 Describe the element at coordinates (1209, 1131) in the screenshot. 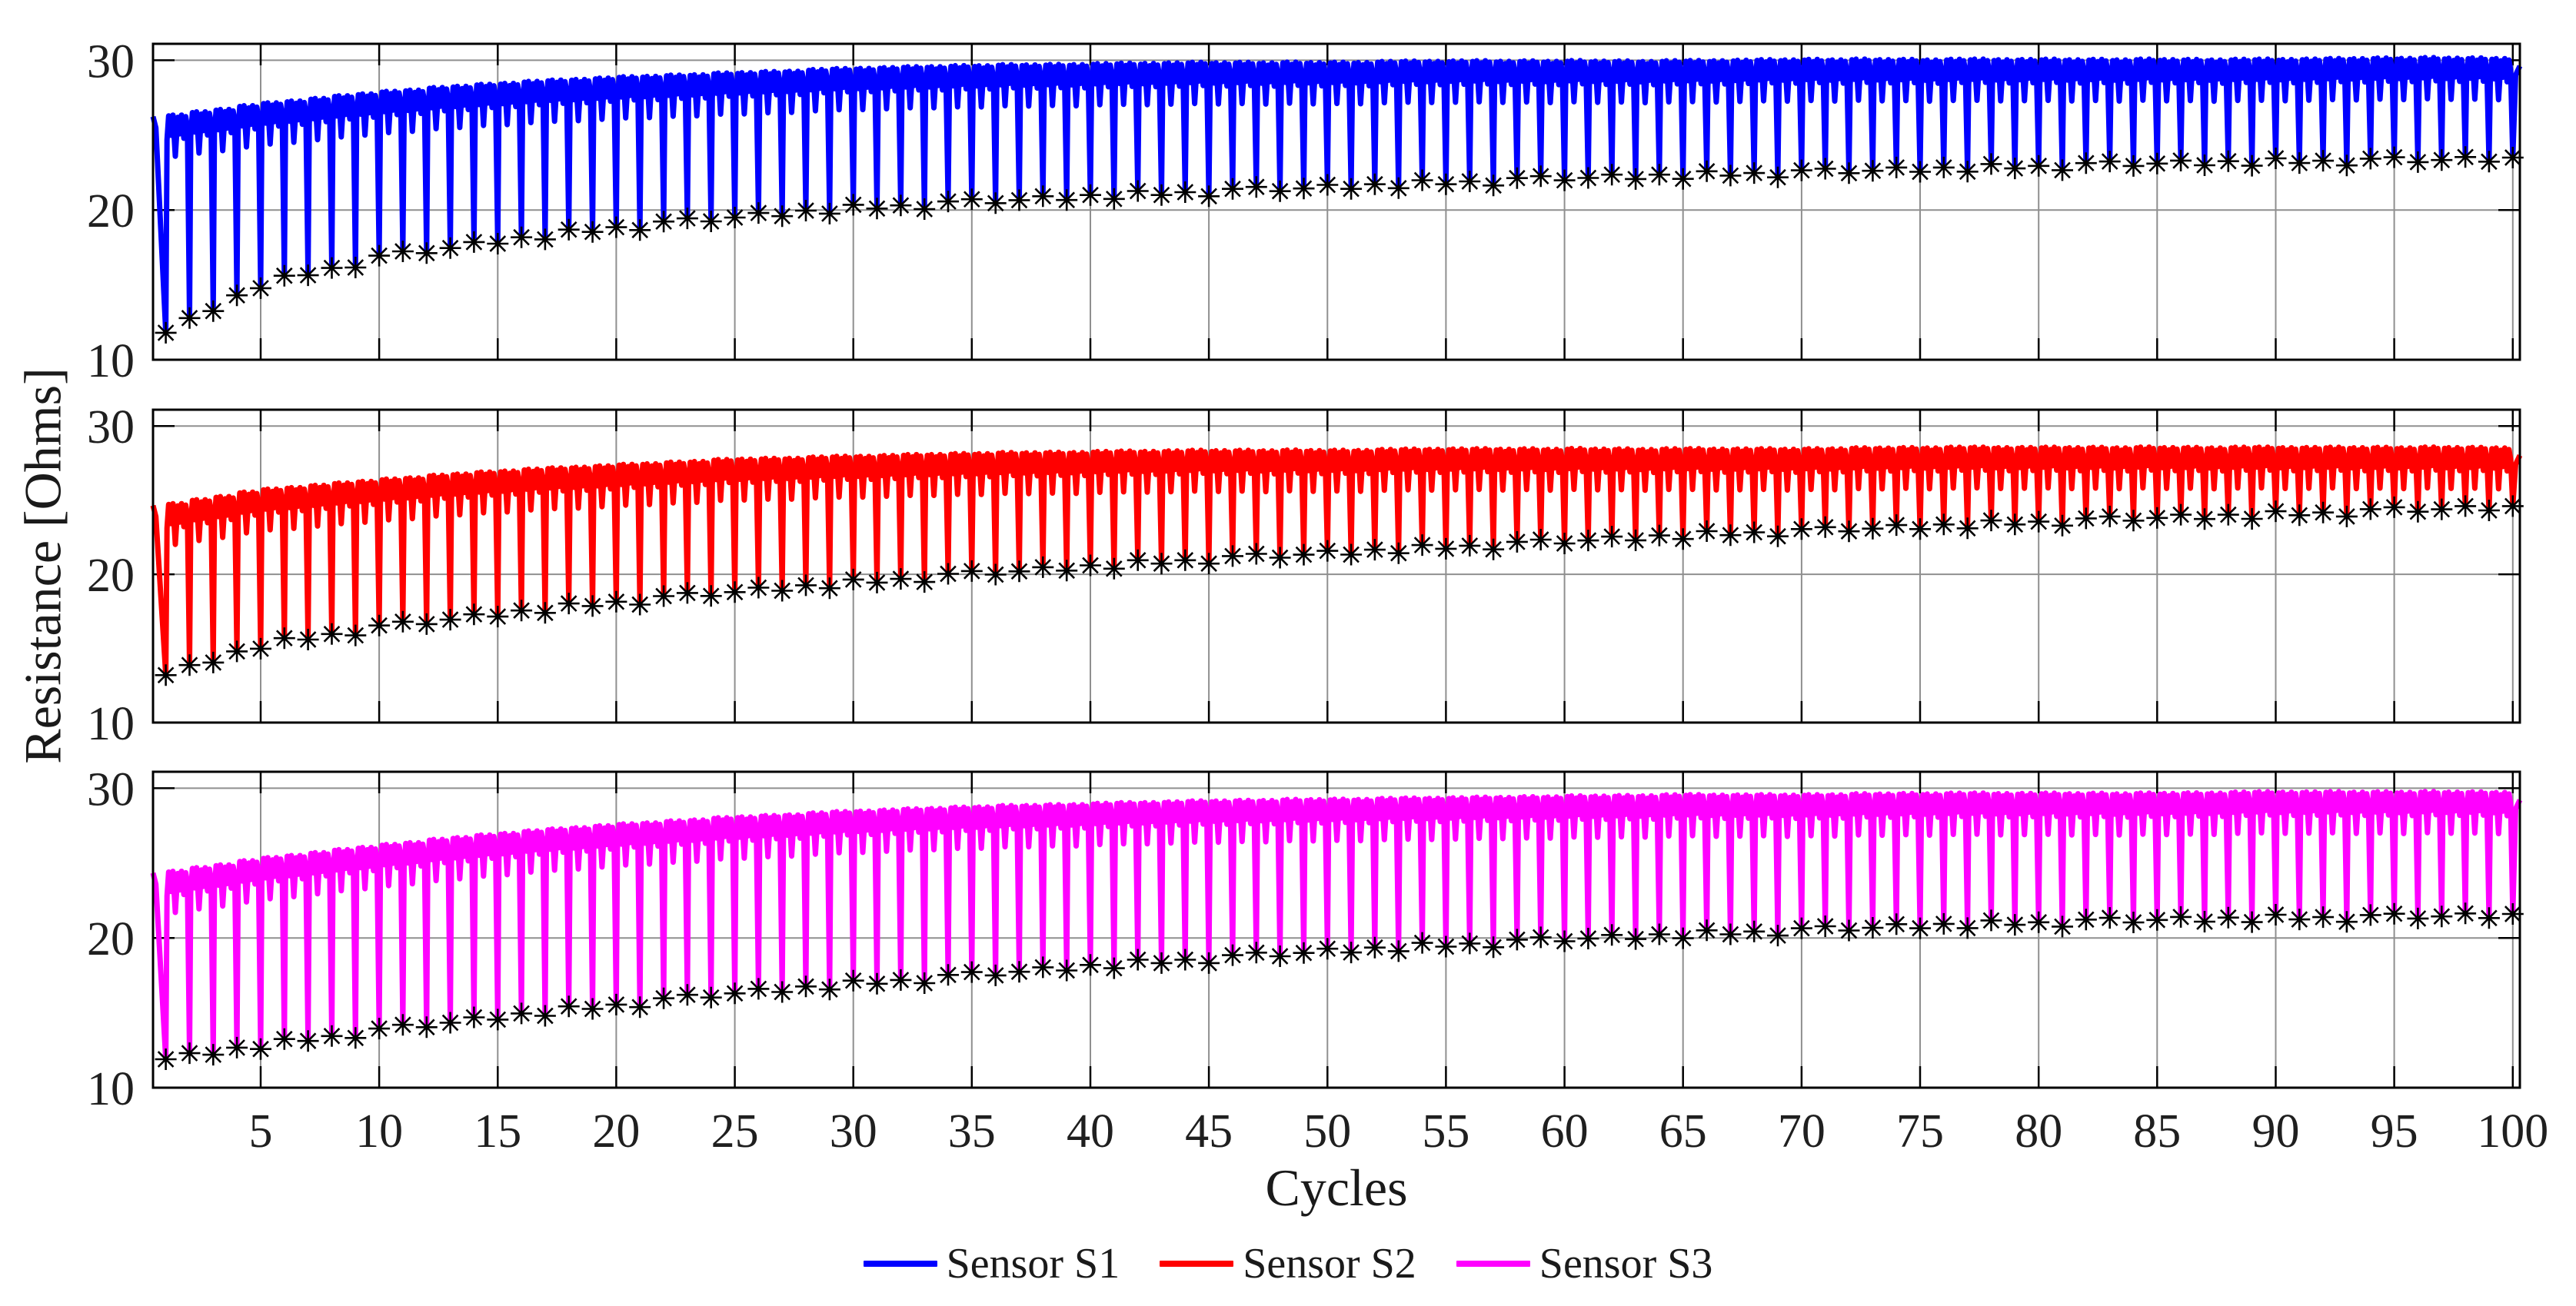

I see `x-tick-label: 45` at that location.